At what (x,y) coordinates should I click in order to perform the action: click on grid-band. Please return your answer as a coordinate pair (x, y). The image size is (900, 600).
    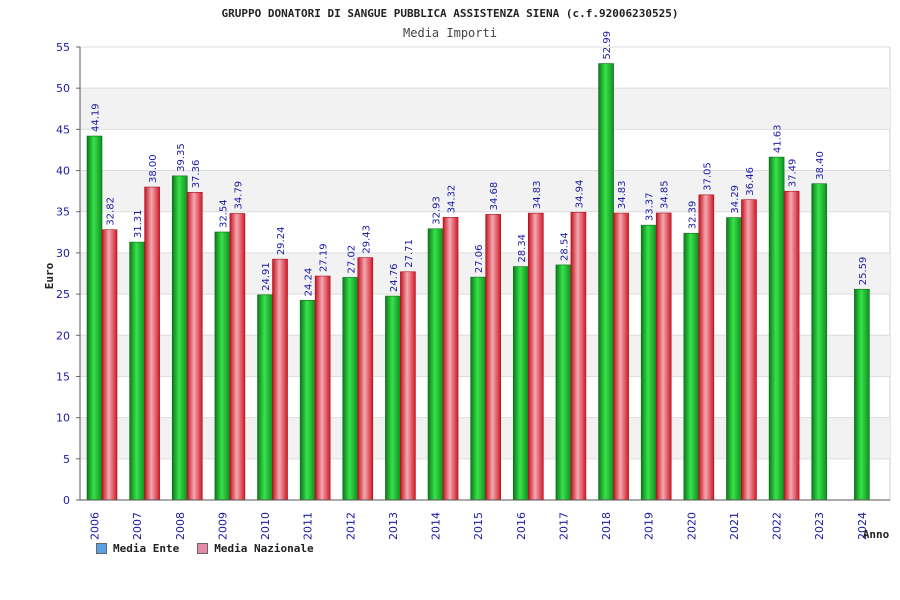
    Looking at the image, I should click on (485, 109).